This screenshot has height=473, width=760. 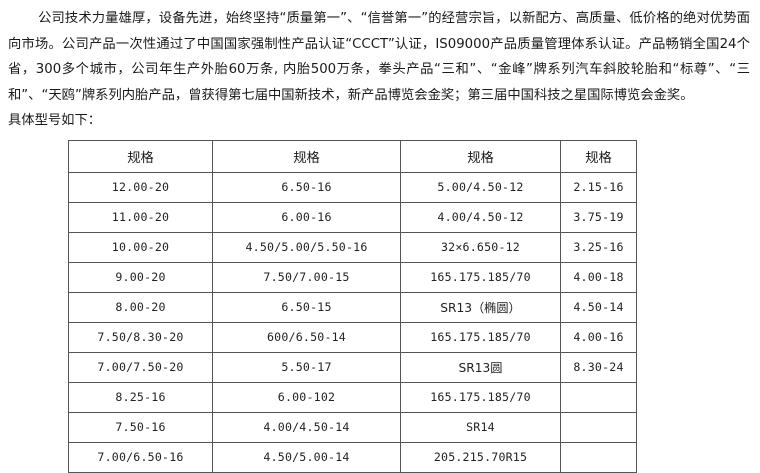 What do you see at coordinates (140, 307) in the screenshot?
I see `cell-spec-col1: 8.00-20` at bounding box center [140, 307].